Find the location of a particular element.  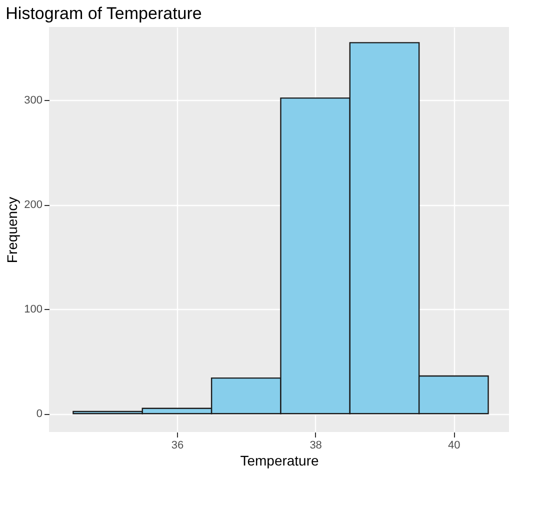

x-tick-label: 38 is located at coordinates (316, 446).